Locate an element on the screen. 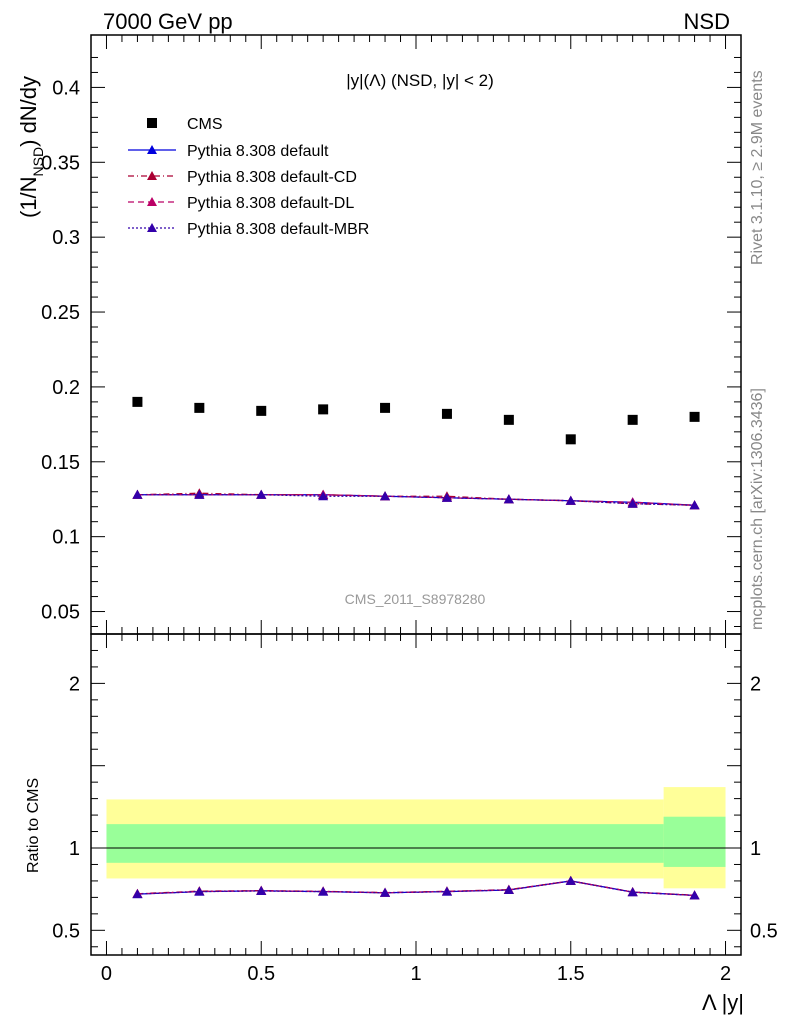 Image resolution: width=786 pixels, height=1024 pixels. legend-label-cms: CMS is located at coordinates (205, 124).